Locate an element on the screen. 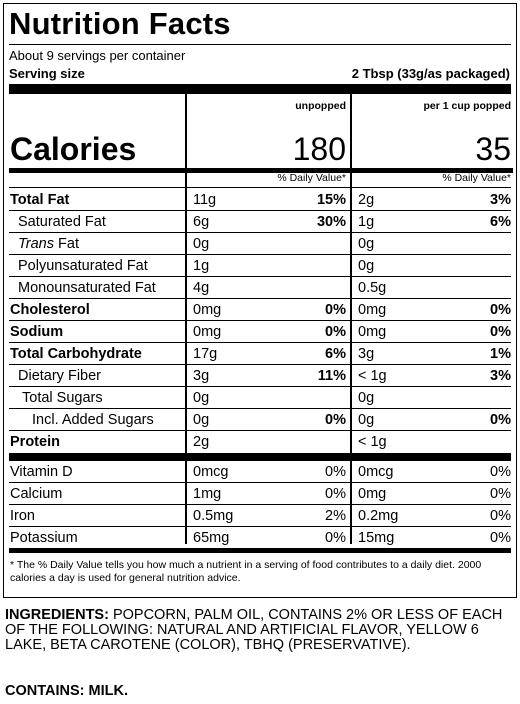  nutrient-row: Calcium 1mg 0% 0mg 0% is located at coordinates (260, 494).